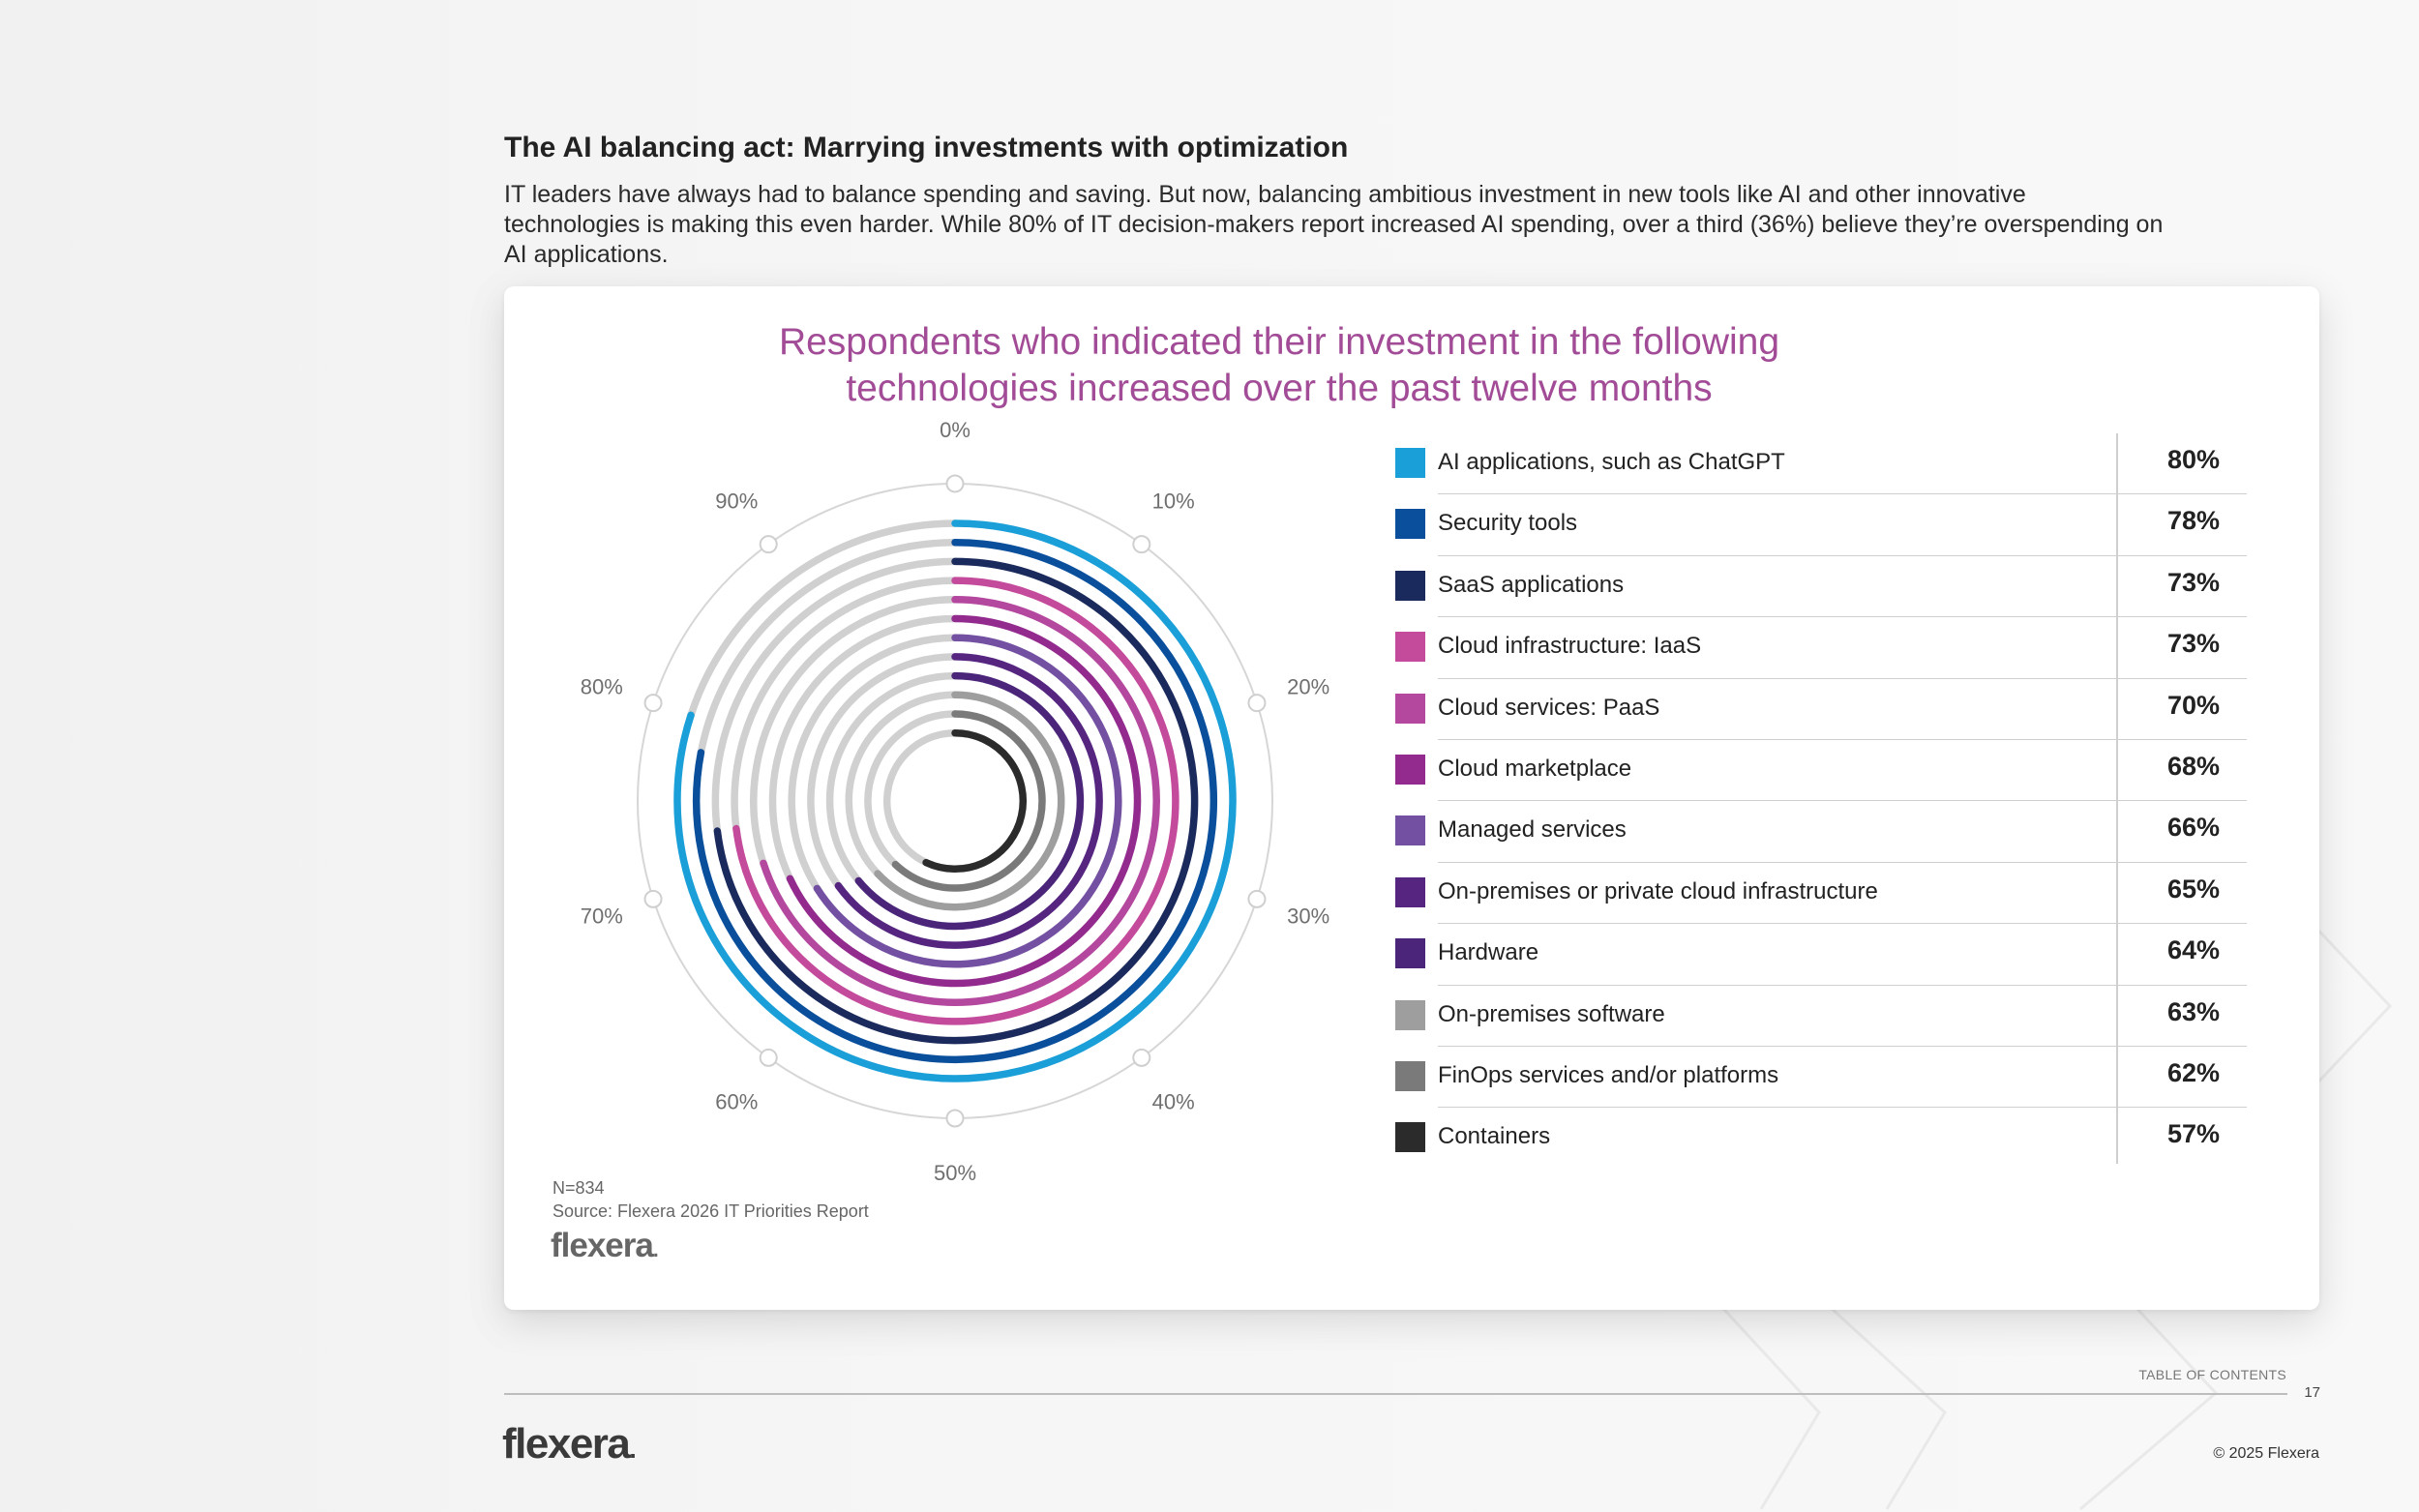  I want to click on legend-label: FinOps services and/or platforms, so click(1608, 1074).